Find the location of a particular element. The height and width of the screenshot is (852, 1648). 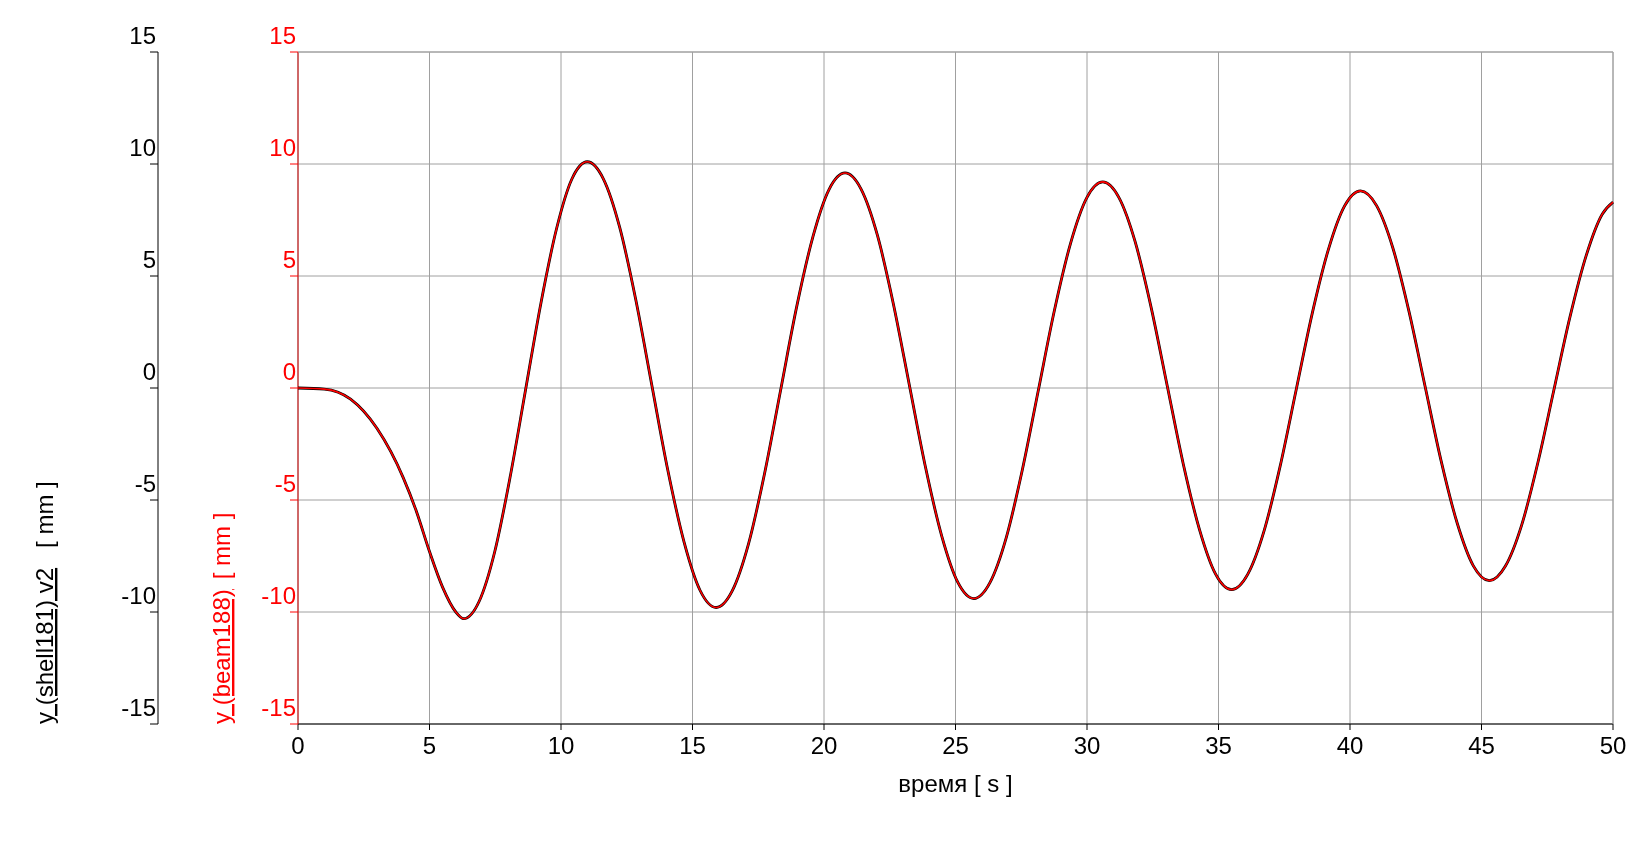

y2-tick-label: -10 is located at coordinates (278, 595).